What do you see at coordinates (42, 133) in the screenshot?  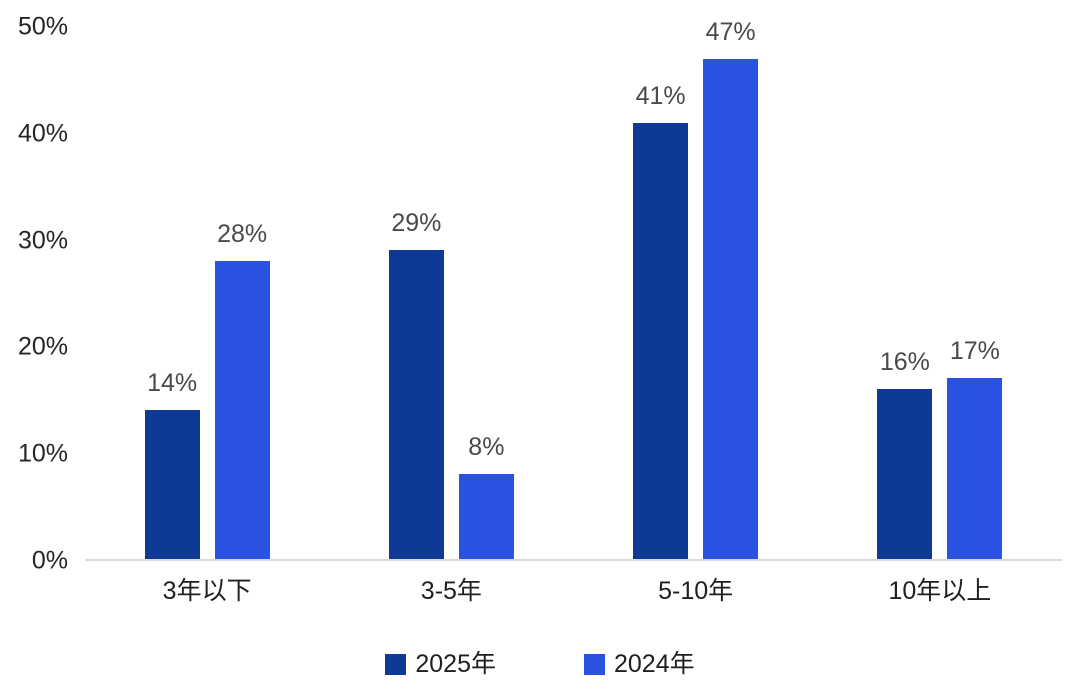 I see `y-tick-label: 40%` at bounding box center [42, 133].